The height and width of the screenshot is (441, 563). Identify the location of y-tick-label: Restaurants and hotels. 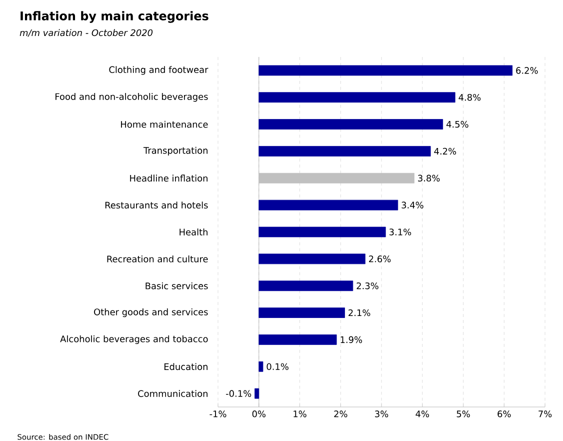
(156, 205).